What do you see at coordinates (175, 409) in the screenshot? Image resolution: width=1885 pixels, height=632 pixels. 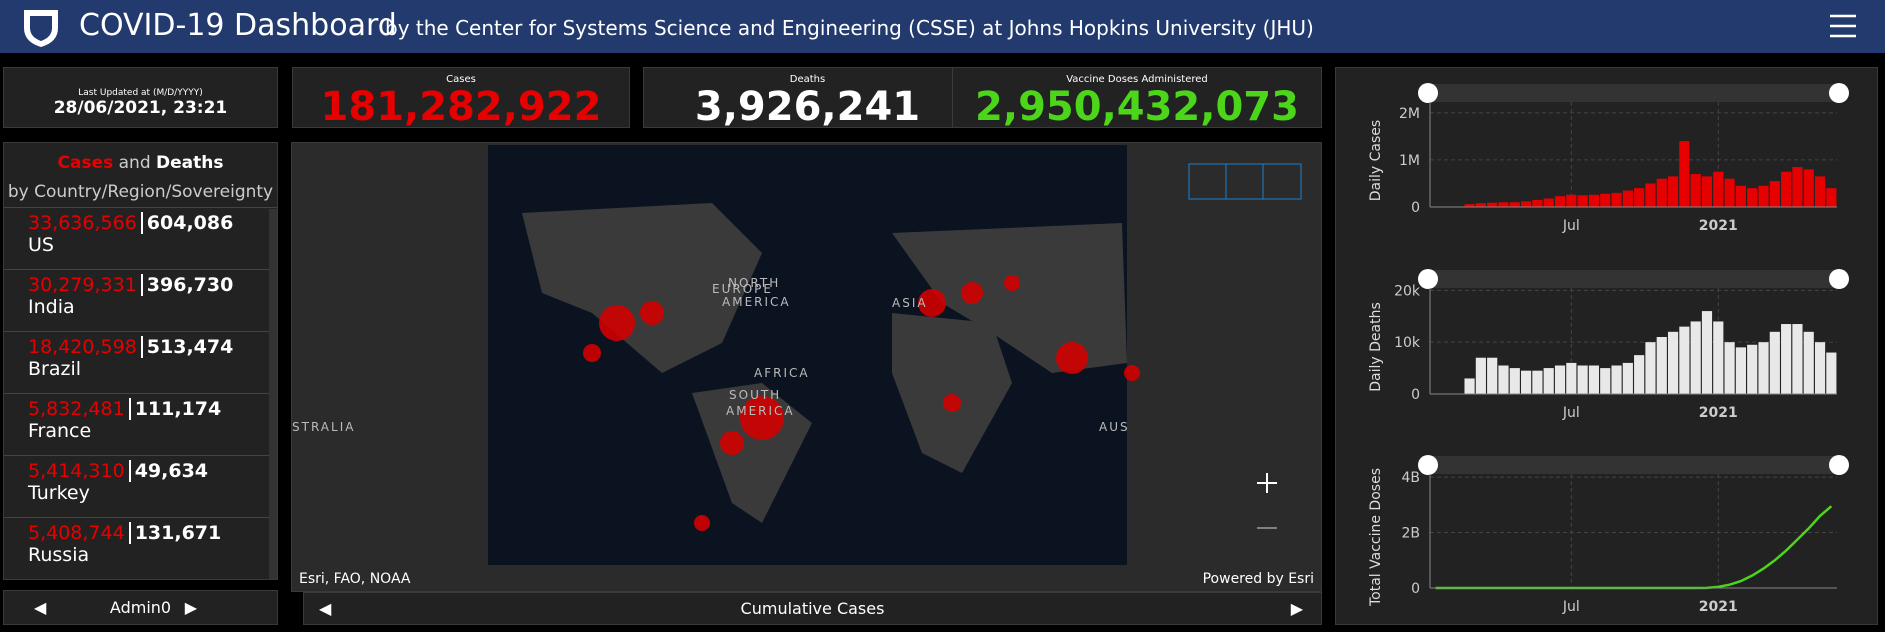 I see `row-deaths: 111,174` at bounding box center [175, 409].